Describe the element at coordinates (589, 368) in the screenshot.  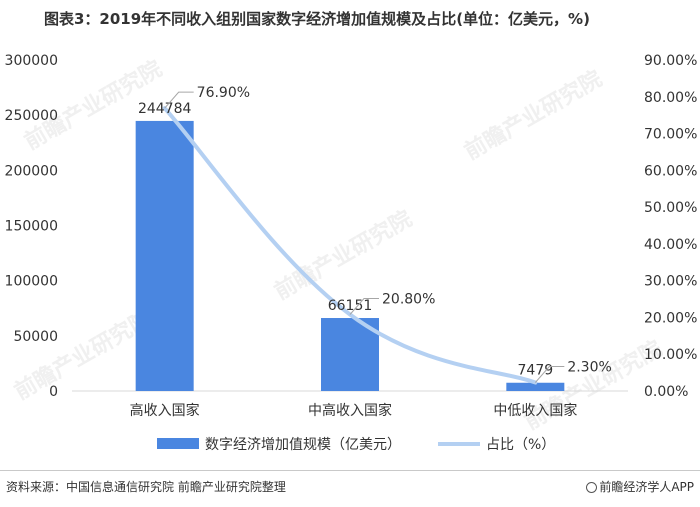
I see `line-value-label: 2.30%` at that location.